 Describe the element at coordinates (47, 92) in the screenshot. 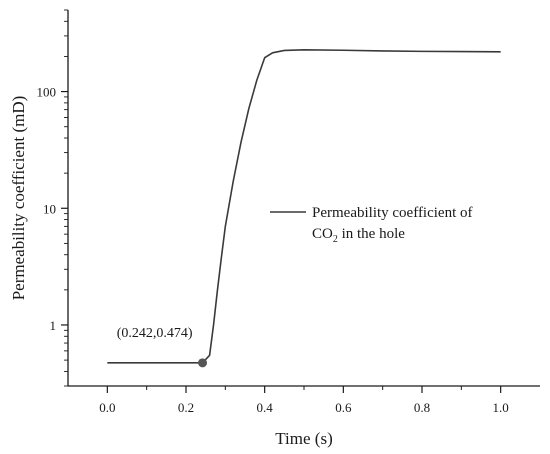

I see `y-tick-label: 100` at that location.